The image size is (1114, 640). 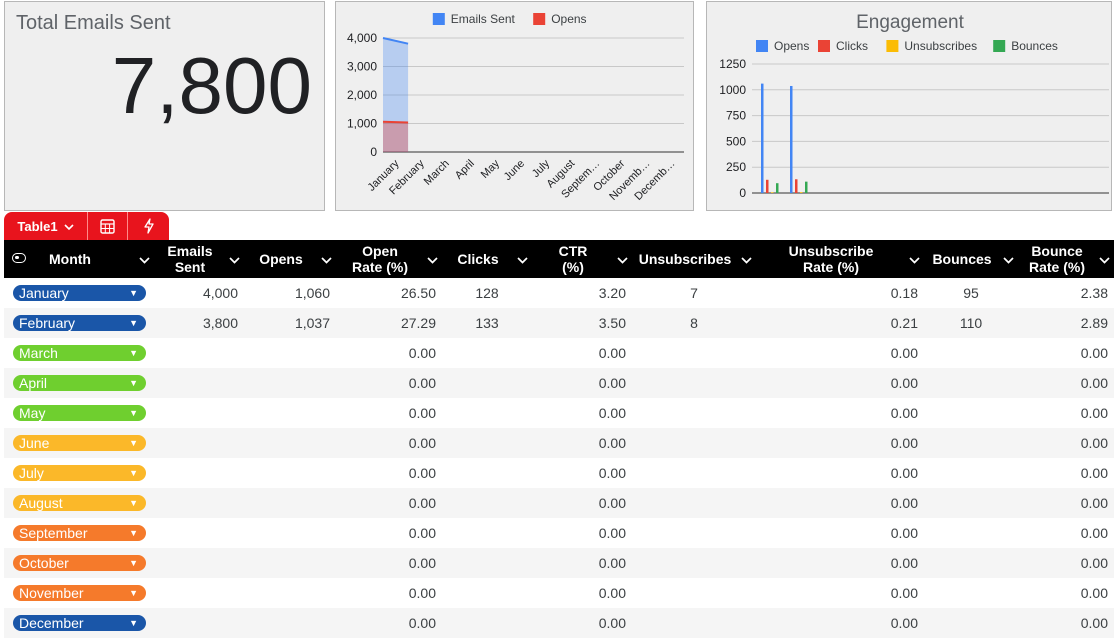 I want to click on month-dropdown-chip: August ▼, so click(x=79, y=503).